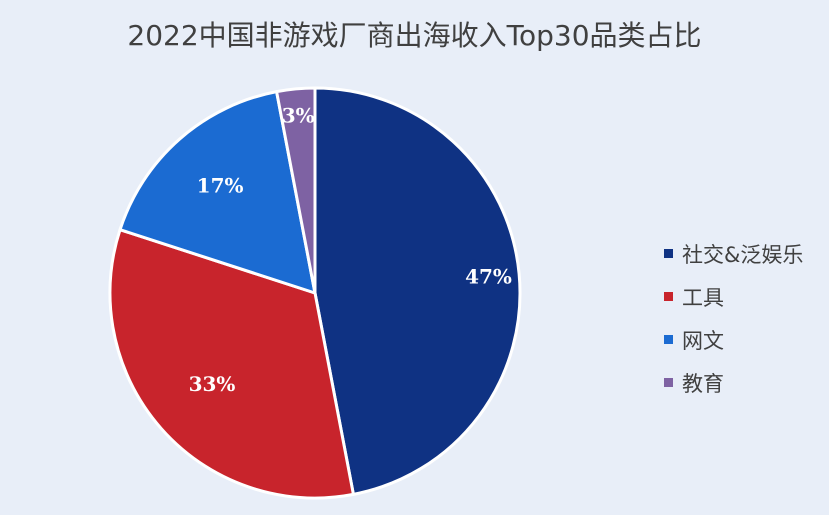  Describe the element at coordinates (703, 340) in the screenshot. I see `legend-label: 网文` at that location.